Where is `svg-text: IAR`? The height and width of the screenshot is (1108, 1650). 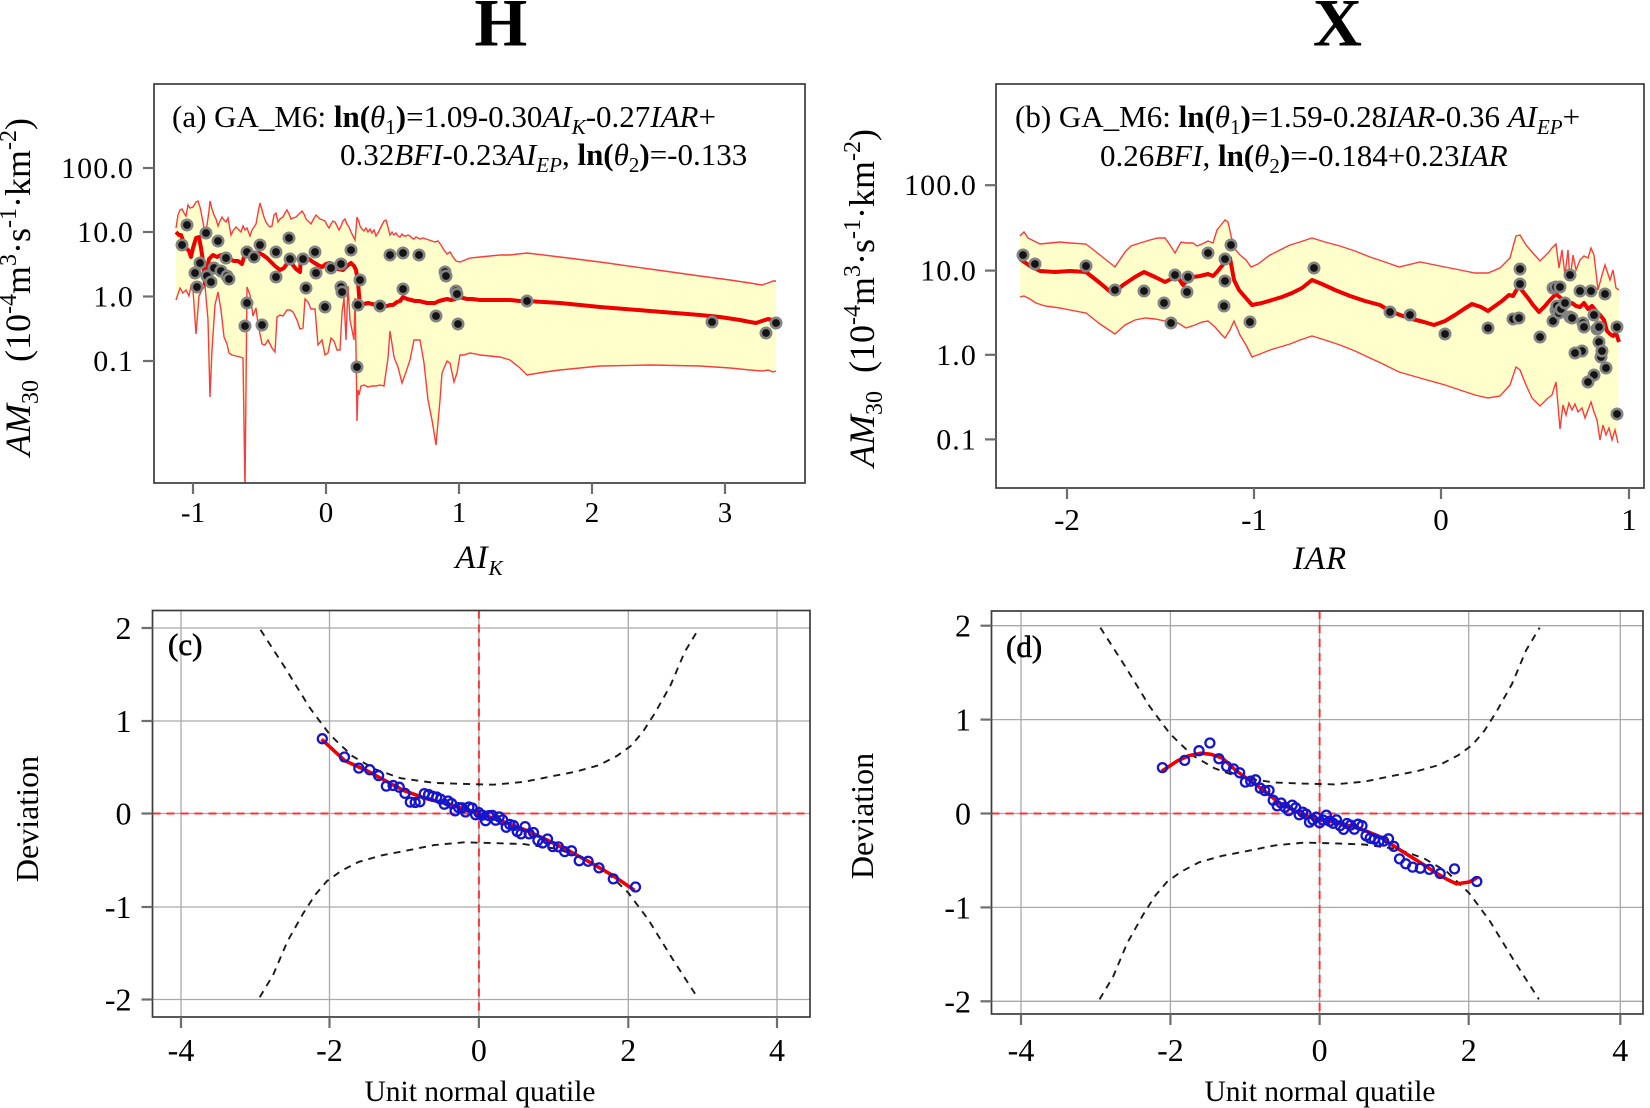
svg-text: IAR is located at coordinates (1319, 559).